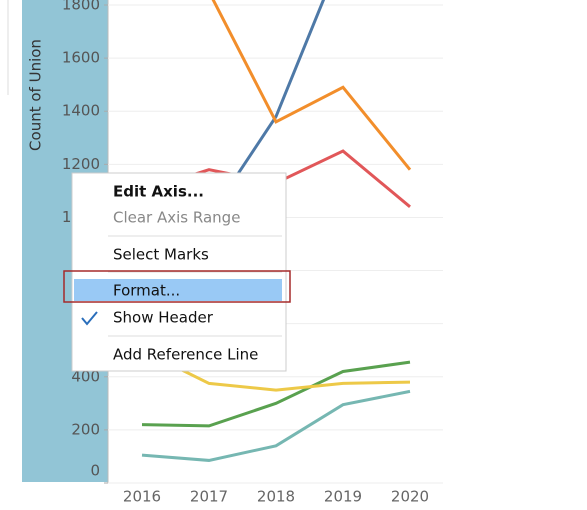  Describe the element at coordinates (81, 111) in the screenshot. I see `y-tick-label: 1400` at that location.